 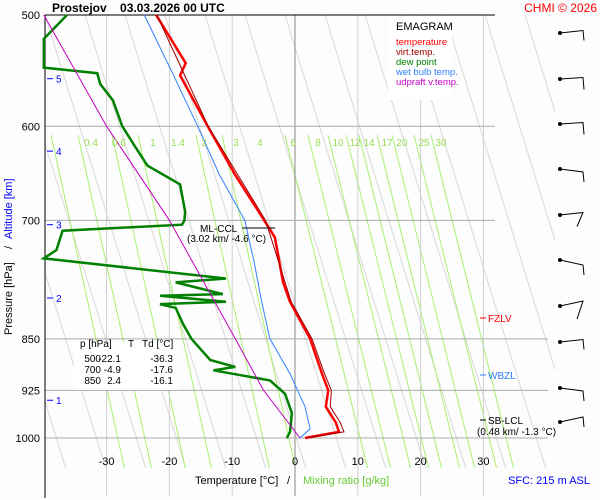 What do you see at coordinates (295, 462) in the screenshot?
I see `x-tick-label: 0` at bounding box center [295, 462].